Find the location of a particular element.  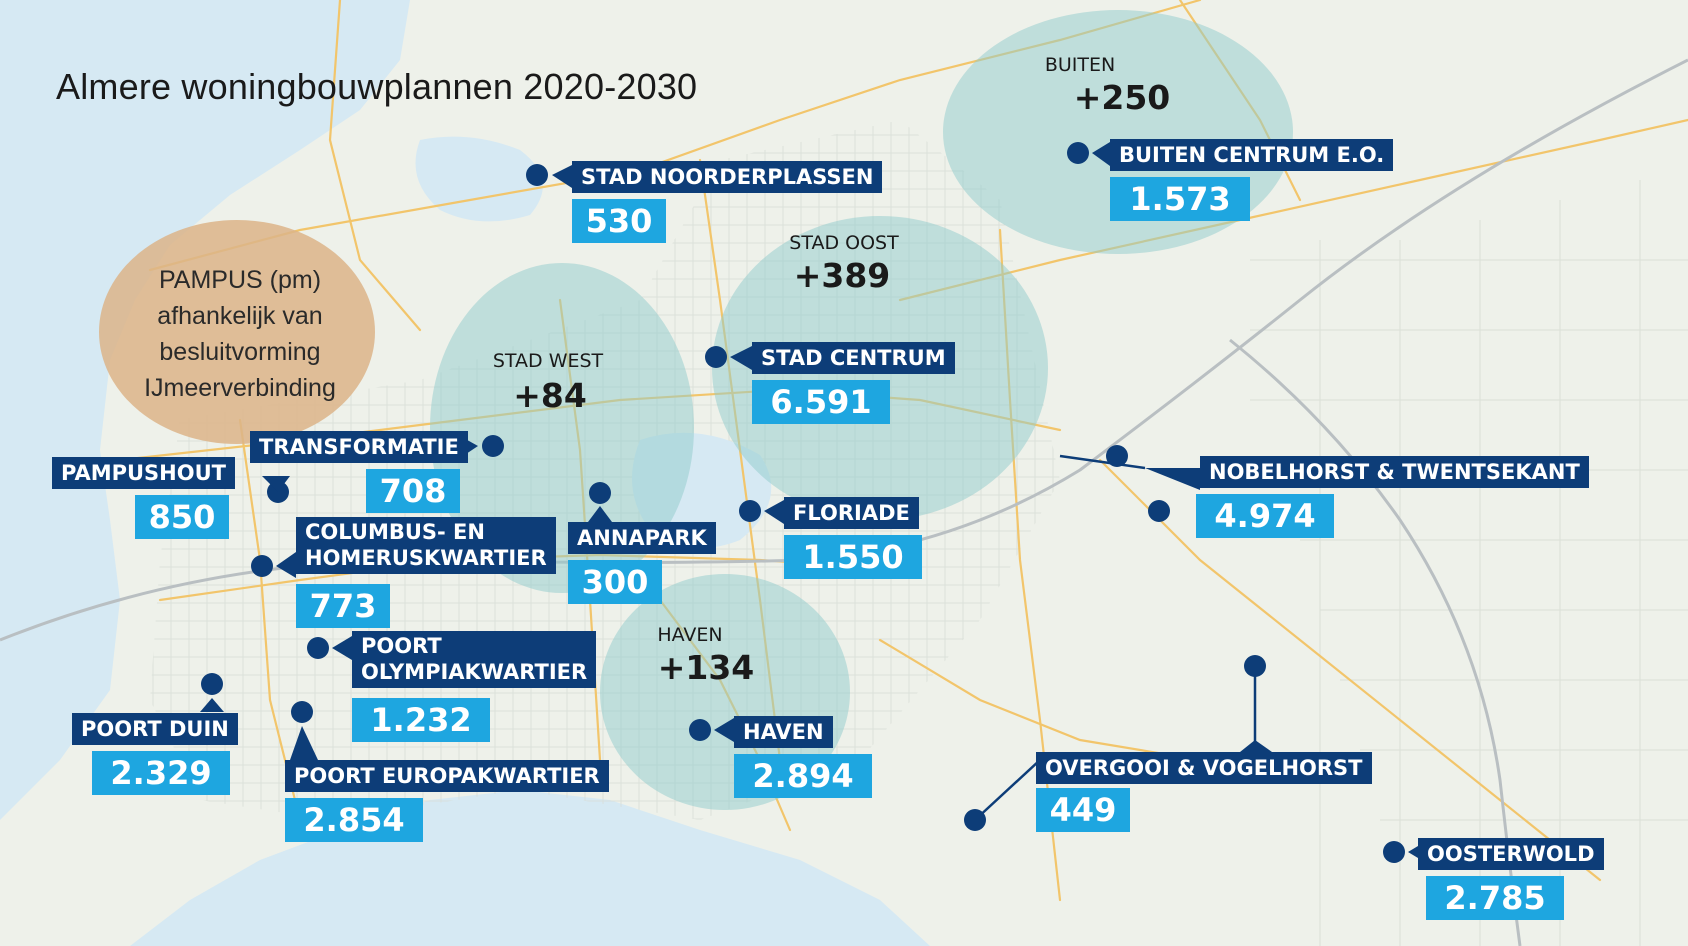

marker-haven is located at coordinates (700, 730).